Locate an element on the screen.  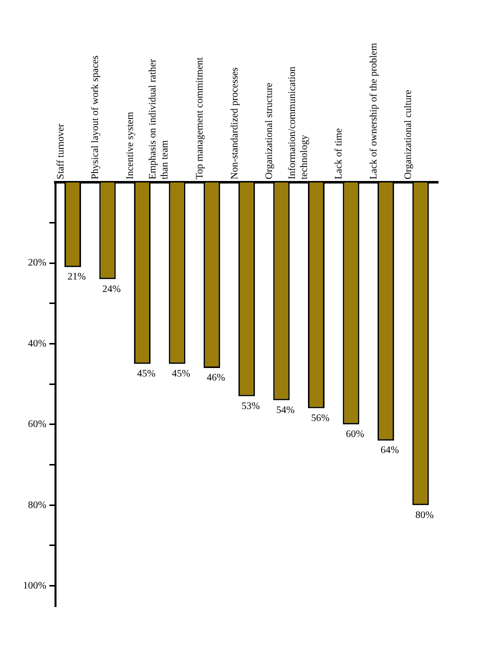
data-label: 53% is located at coordinates (250, 406).